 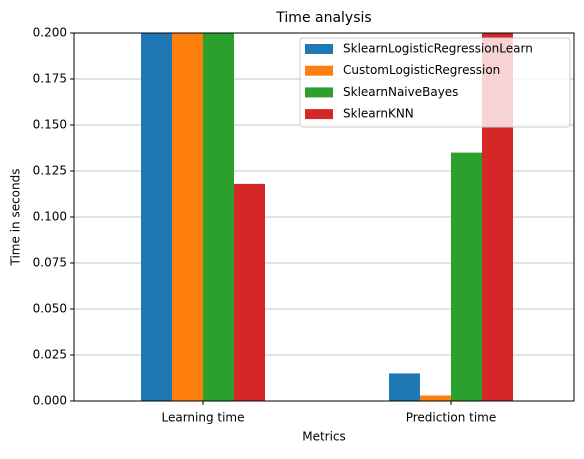 I want to click on y-tick-label: 0.100, so click(x=50, y=217).